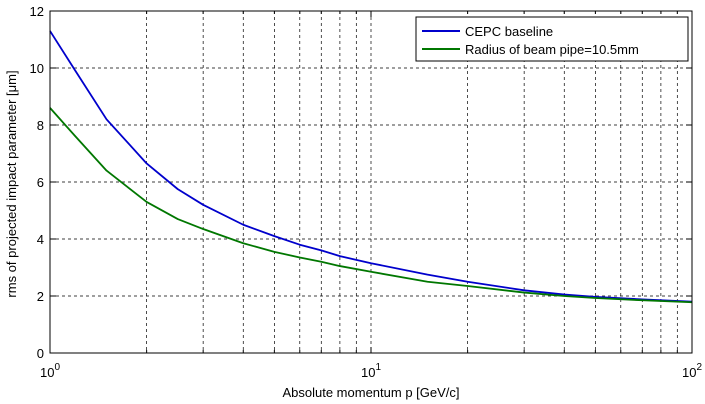  What do you see at coordinates (40, 353) in the screenshot?
I see `y-tick-label: 0` at bounding box center [40, 353].